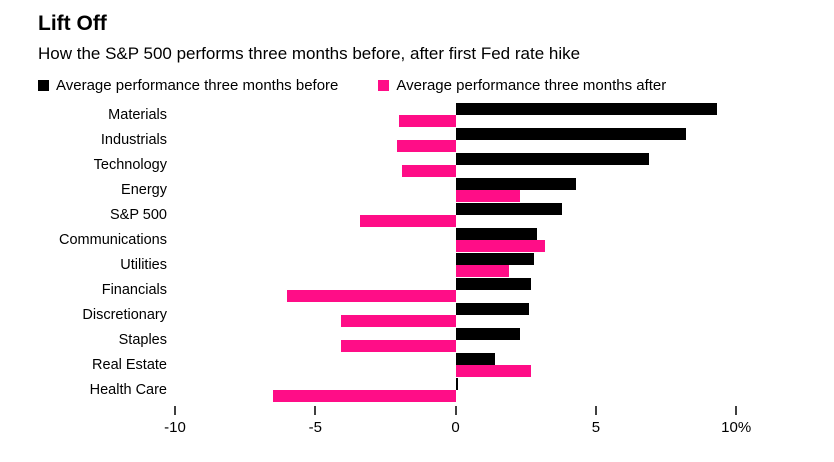 Image resolution: width=834 pixels, height=462 pixels. What do you see at coordinates (175, 427) in the screenshot?
I see `x-tick-label: -10` at bounding box center [175, 427].